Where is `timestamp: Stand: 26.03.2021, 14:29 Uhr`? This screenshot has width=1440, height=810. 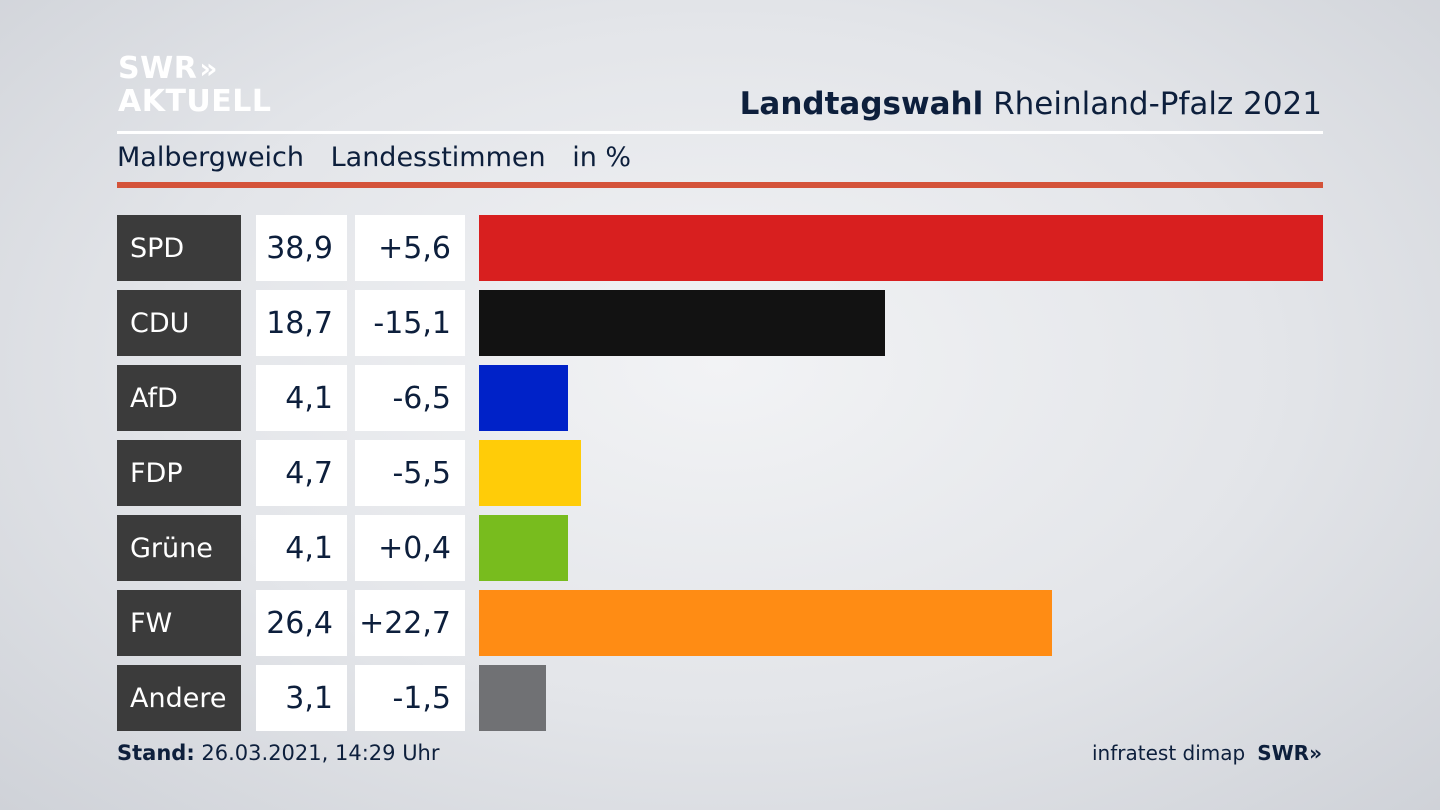
timestamp: Stand: 26.03.2021, 14:29 Uhr is located at coordinates (278, 753).